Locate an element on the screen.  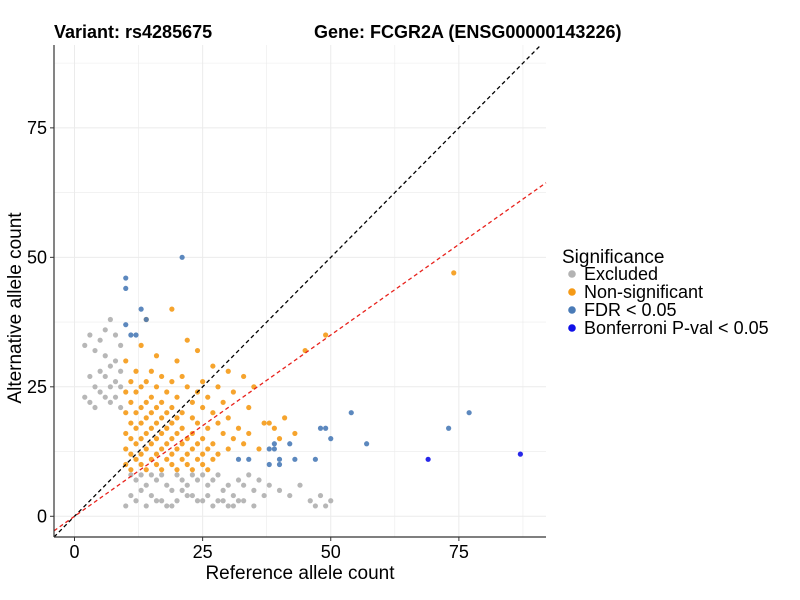
x-tick-label: 25 is located at coordinates (203, 552).